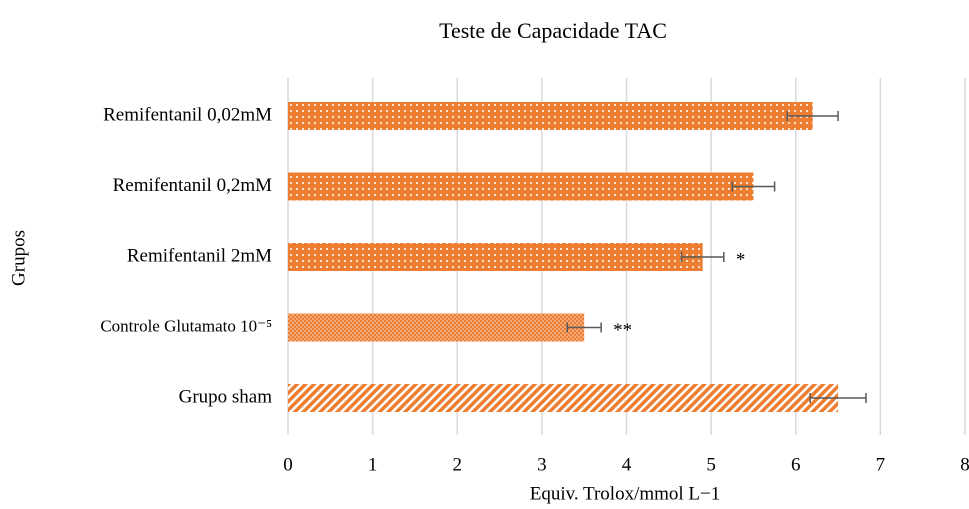  I want to click on x-tick-label: 0, so click(288, 464).